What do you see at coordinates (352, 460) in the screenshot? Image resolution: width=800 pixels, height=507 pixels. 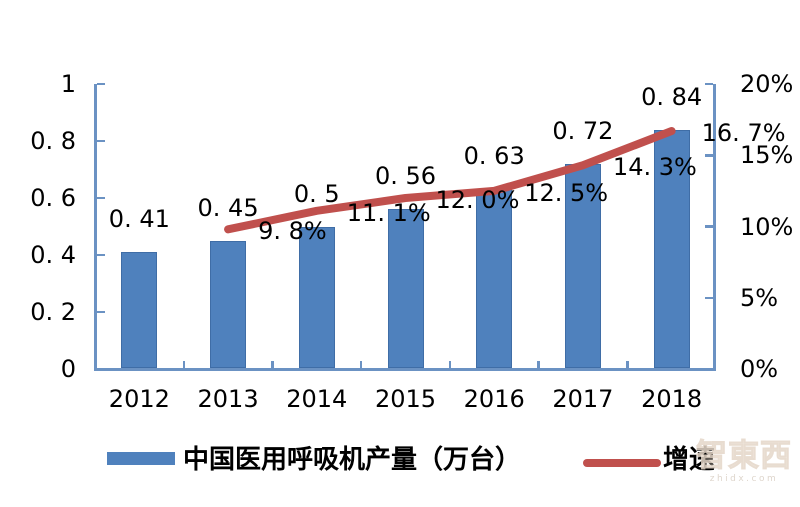 I see `legend-bar-label: 中国医用呼吸机产量（万台）` at bounding box center [352, 460].